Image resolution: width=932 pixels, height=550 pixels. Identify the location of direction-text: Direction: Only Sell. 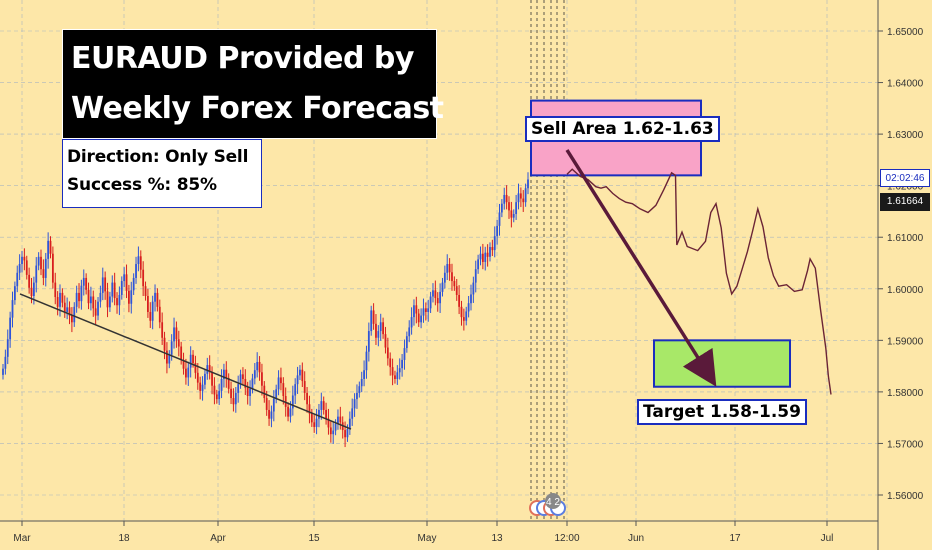
(158, 157).